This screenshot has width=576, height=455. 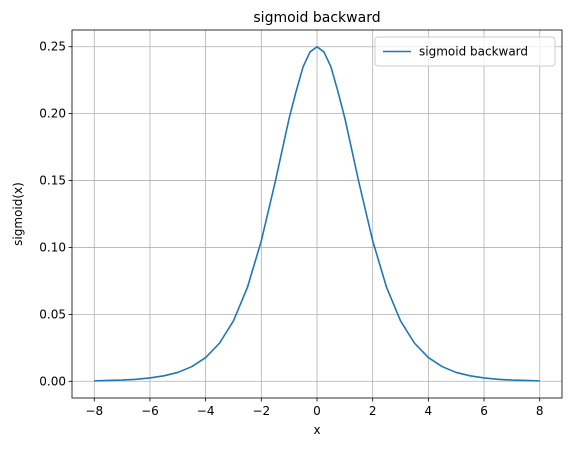 I want to click on x-tick-label: 6, so click(x=484, y=411).